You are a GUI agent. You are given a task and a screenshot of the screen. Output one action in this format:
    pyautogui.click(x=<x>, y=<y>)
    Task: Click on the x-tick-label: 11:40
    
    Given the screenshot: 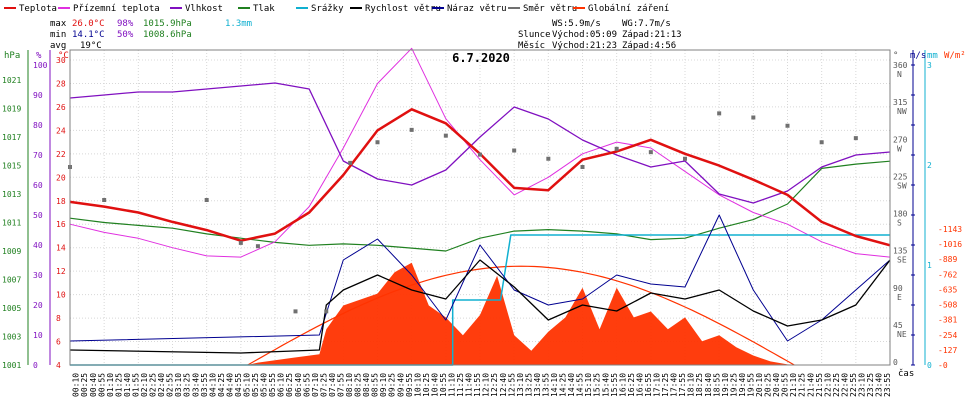 What is the action you would take?
    pyautogui.click(x=469, y=385)
    